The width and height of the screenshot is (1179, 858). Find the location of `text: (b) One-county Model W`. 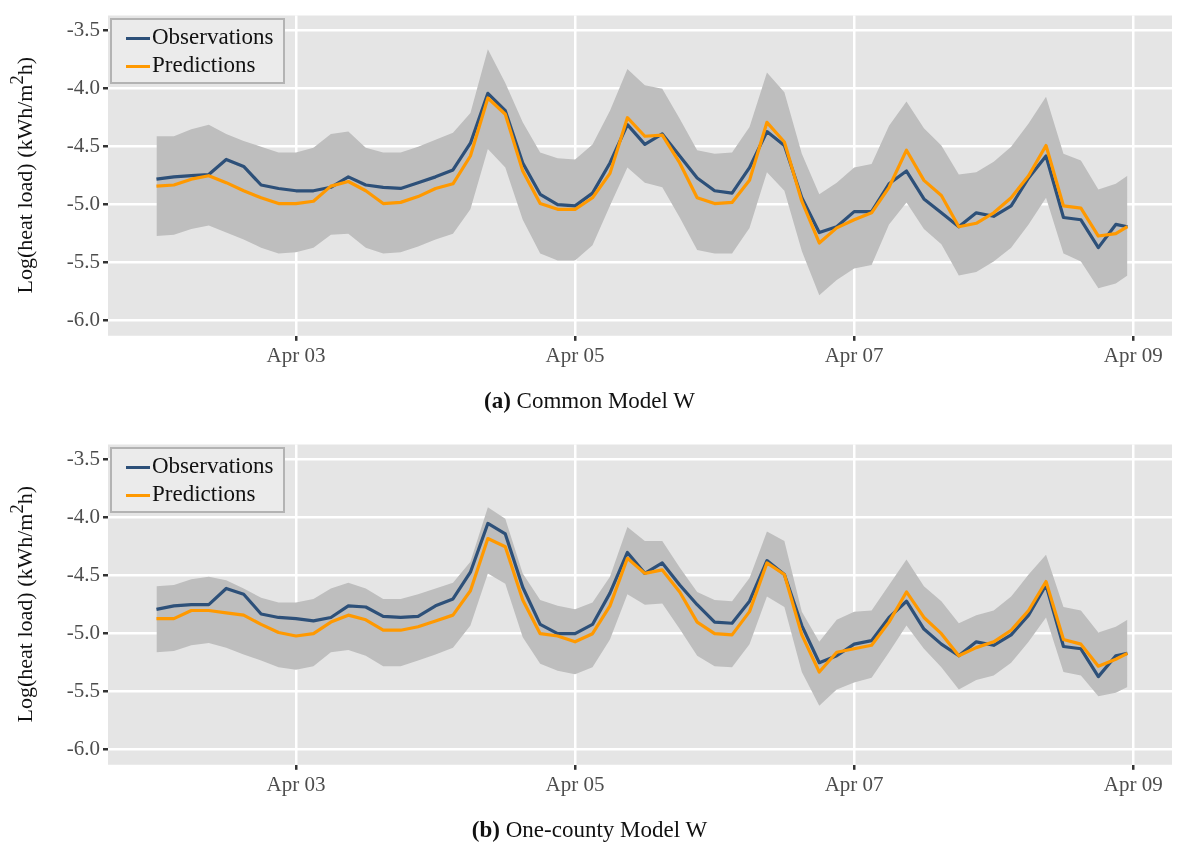

text: (b) One-county Model W is located at coordinates (589, 829).